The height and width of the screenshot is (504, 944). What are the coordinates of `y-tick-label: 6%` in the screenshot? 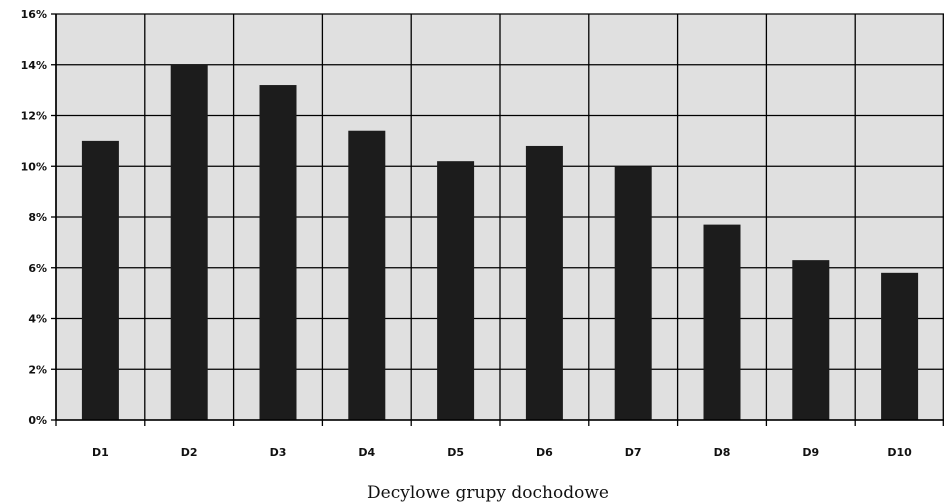 It's located at (37, 268).